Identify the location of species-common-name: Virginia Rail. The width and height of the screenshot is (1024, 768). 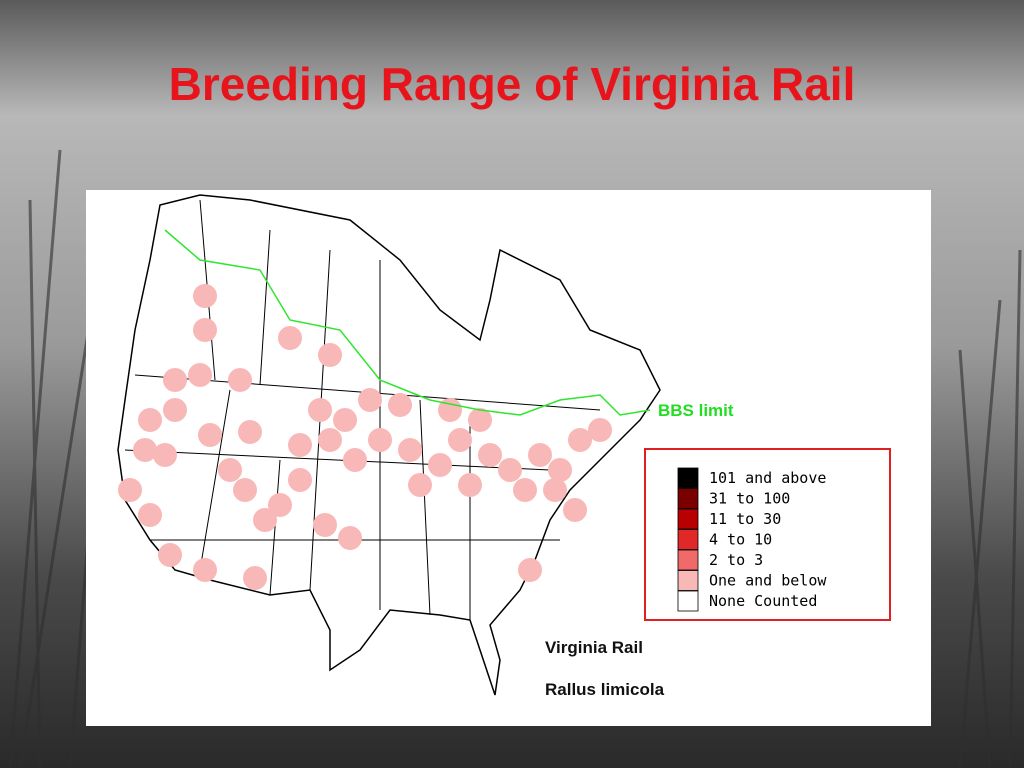
(594, 647).